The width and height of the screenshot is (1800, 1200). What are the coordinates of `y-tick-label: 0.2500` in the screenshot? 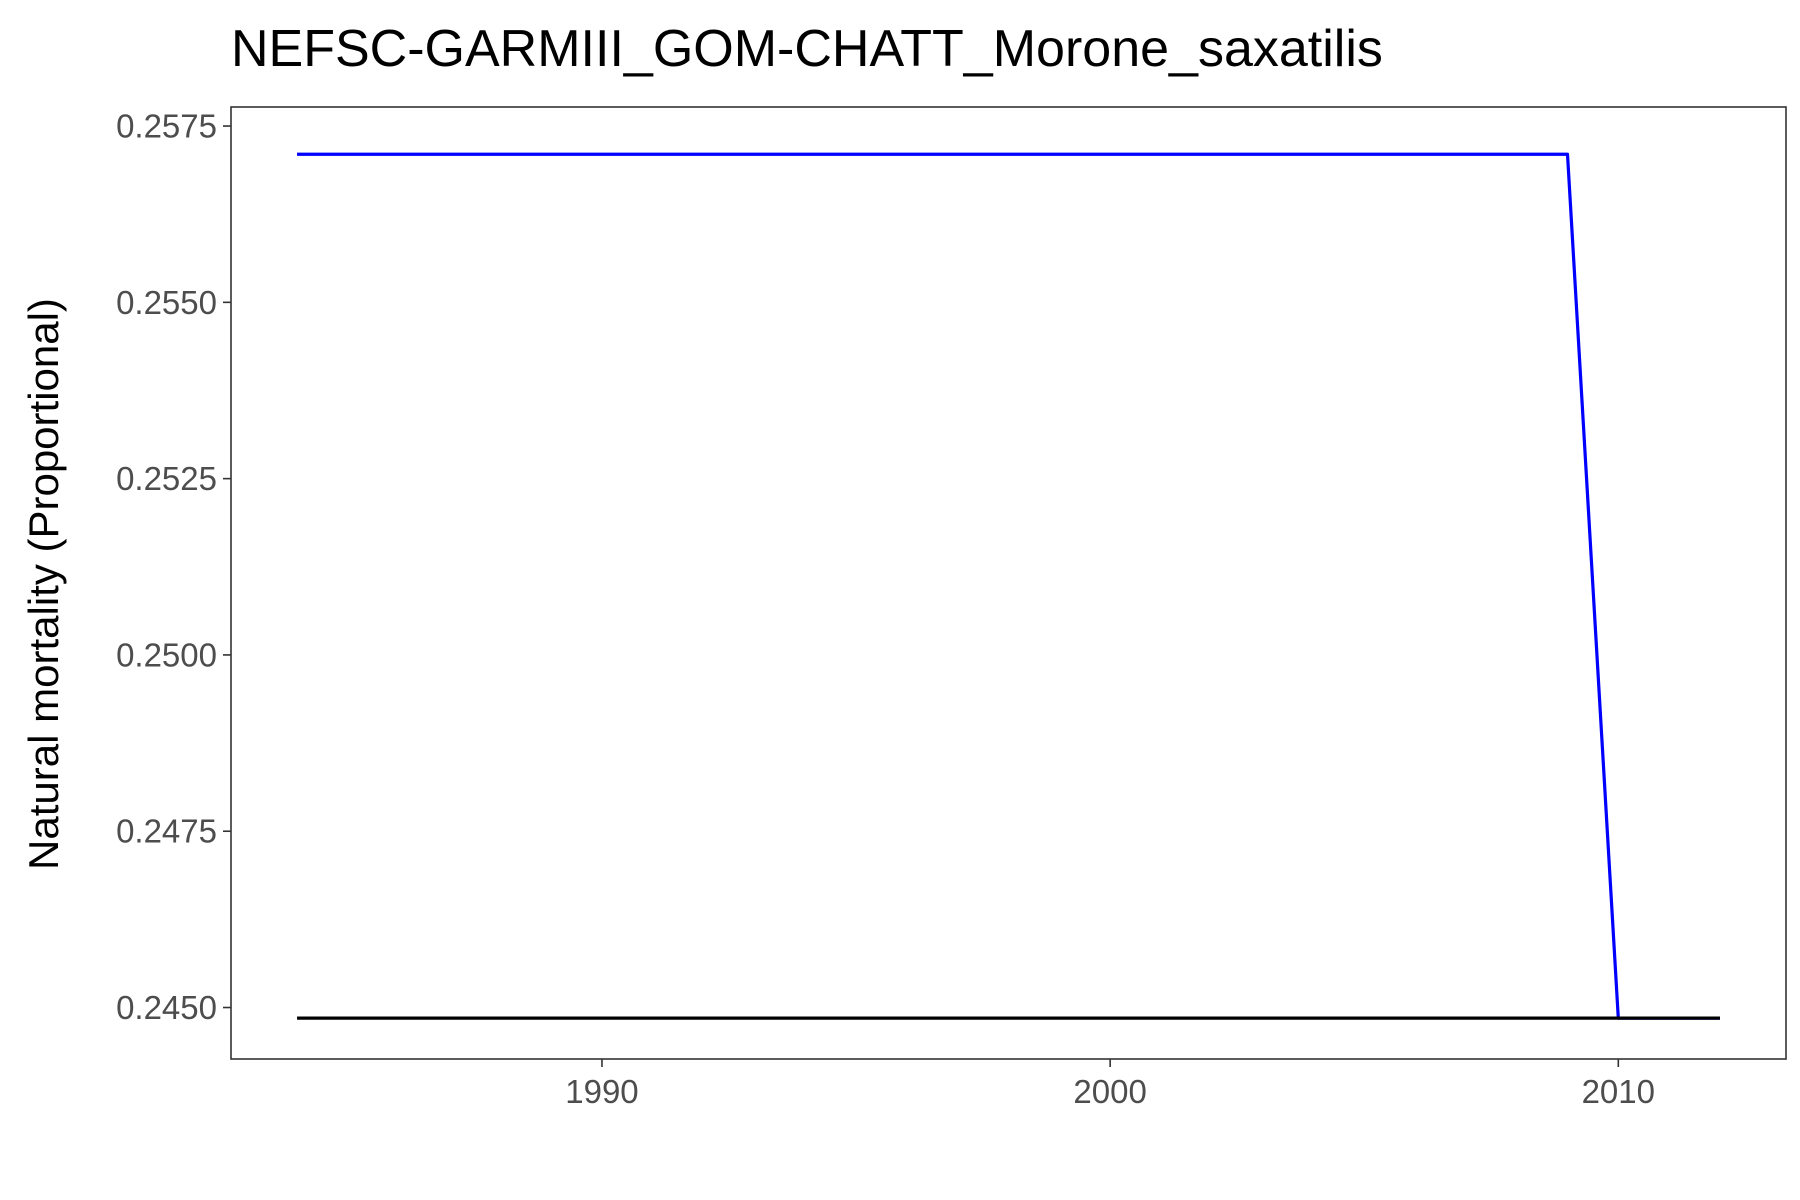 It's located at (166, 654).